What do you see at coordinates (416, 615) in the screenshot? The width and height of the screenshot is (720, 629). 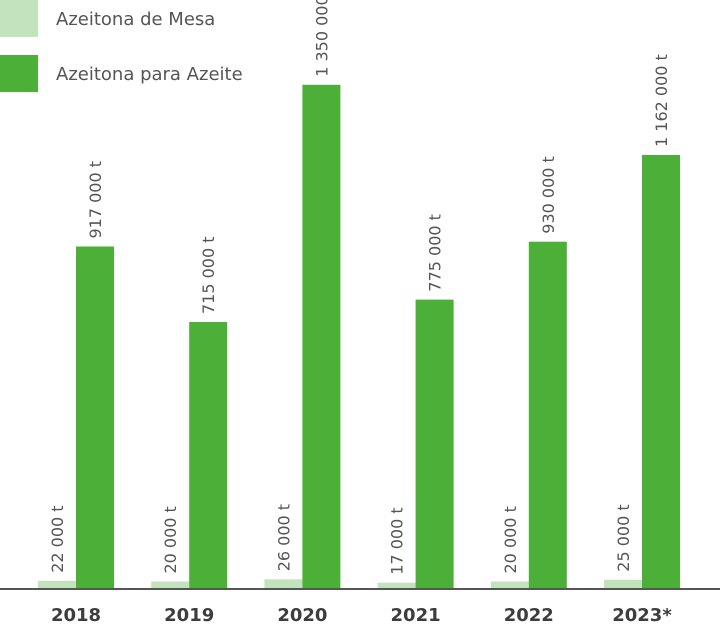 I see `x-tick-label-2021: 2021` at bounding box center [416, 615].